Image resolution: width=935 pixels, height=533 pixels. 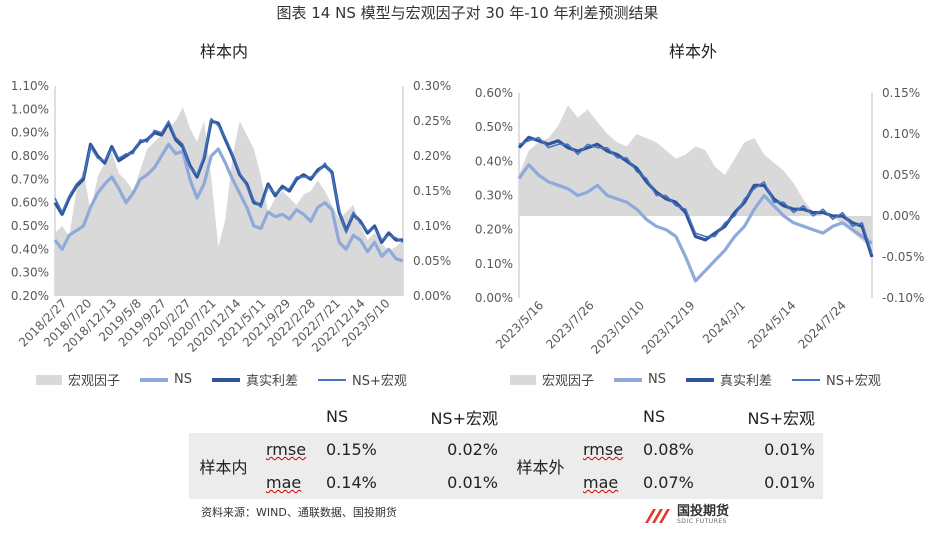 I want to click on legend-item-macro-2: 宏观因子, so click(x=552, y=379).